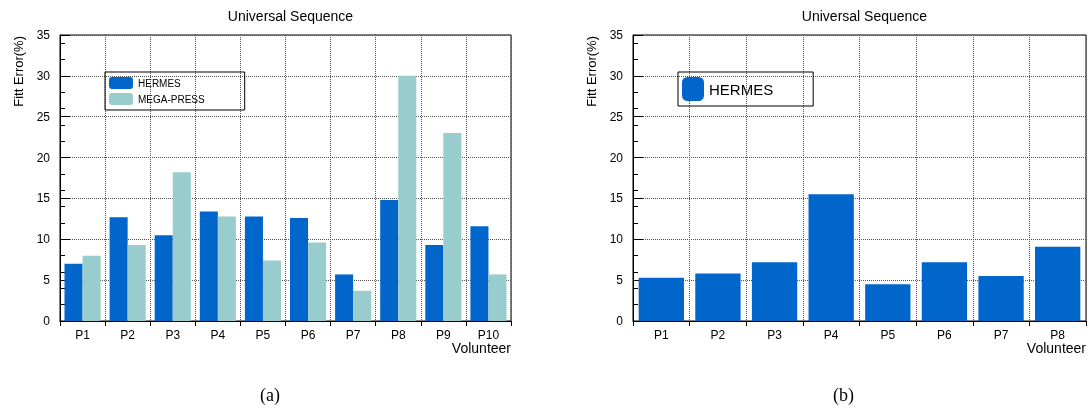  Describe the element at coordinates (488, 335) in the screenshot. I see `x-tick-label: P10` at that location.